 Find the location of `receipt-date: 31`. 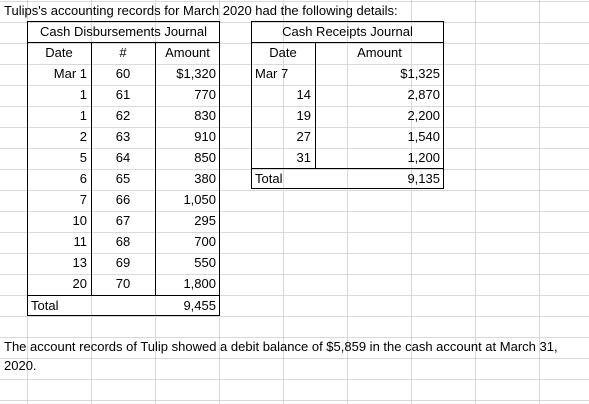

receipt-date: 31 is located at coordinates (303, 157).